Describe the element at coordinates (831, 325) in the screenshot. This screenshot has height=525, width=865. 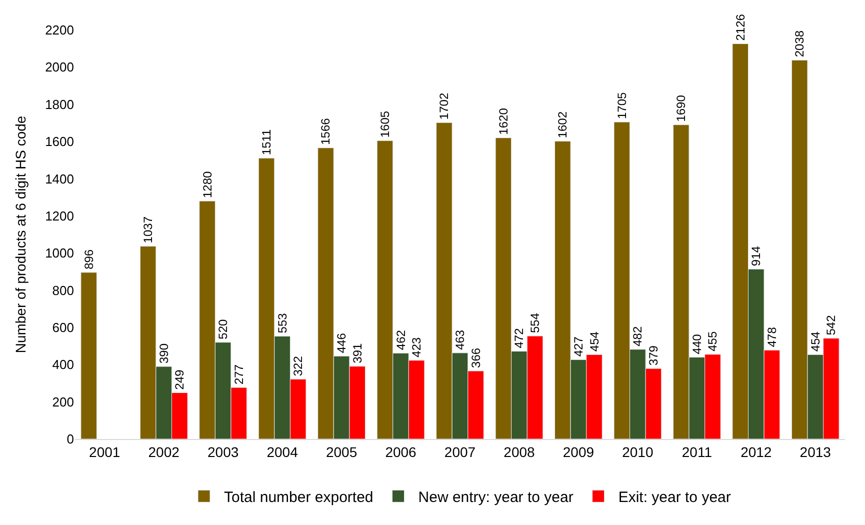
I see `data-label: 542` at that location.